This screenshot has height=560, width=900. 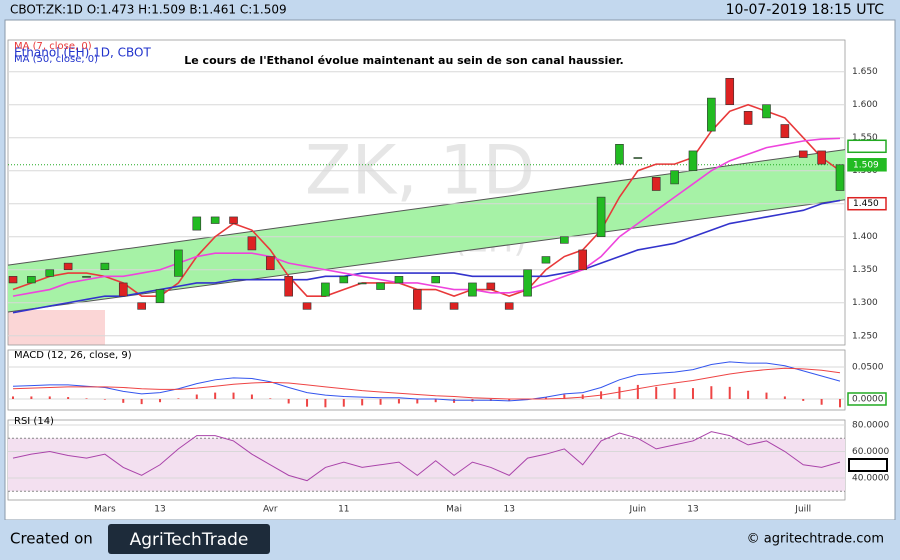 I want to click on y-tick-label: 1.250, so click(x=865, y=336).